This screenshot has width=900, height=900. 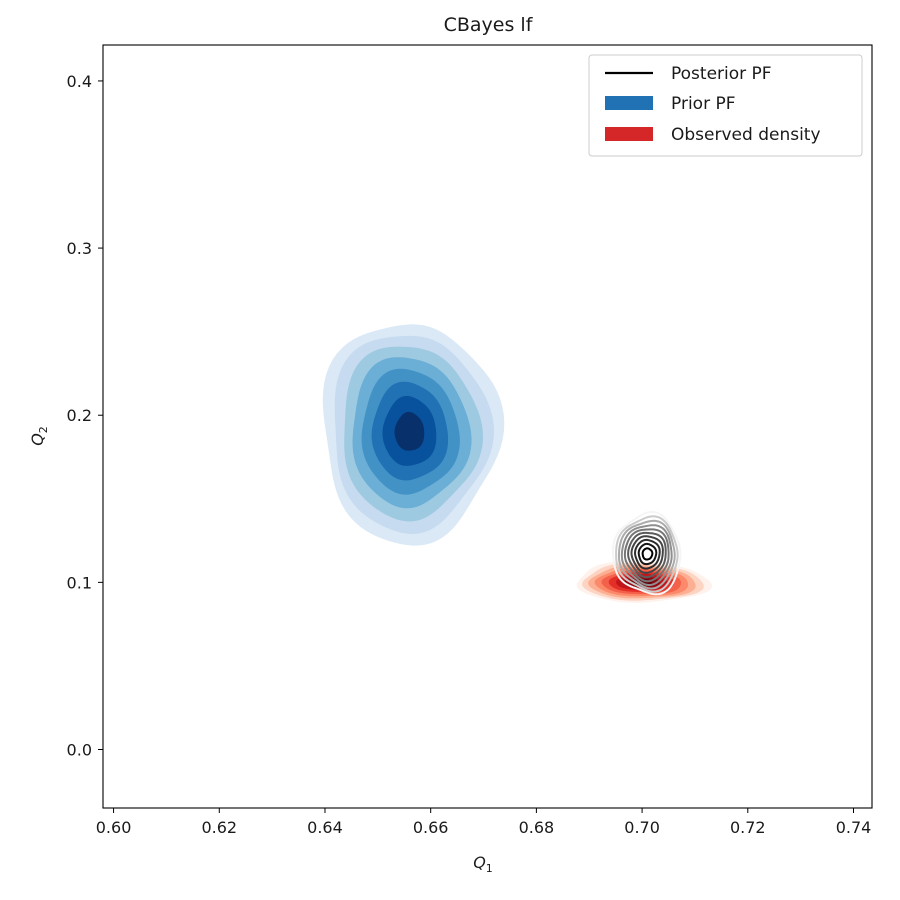 I want to click on legend-label-prior-pf: Prior PF, so click(x=703, y=104).